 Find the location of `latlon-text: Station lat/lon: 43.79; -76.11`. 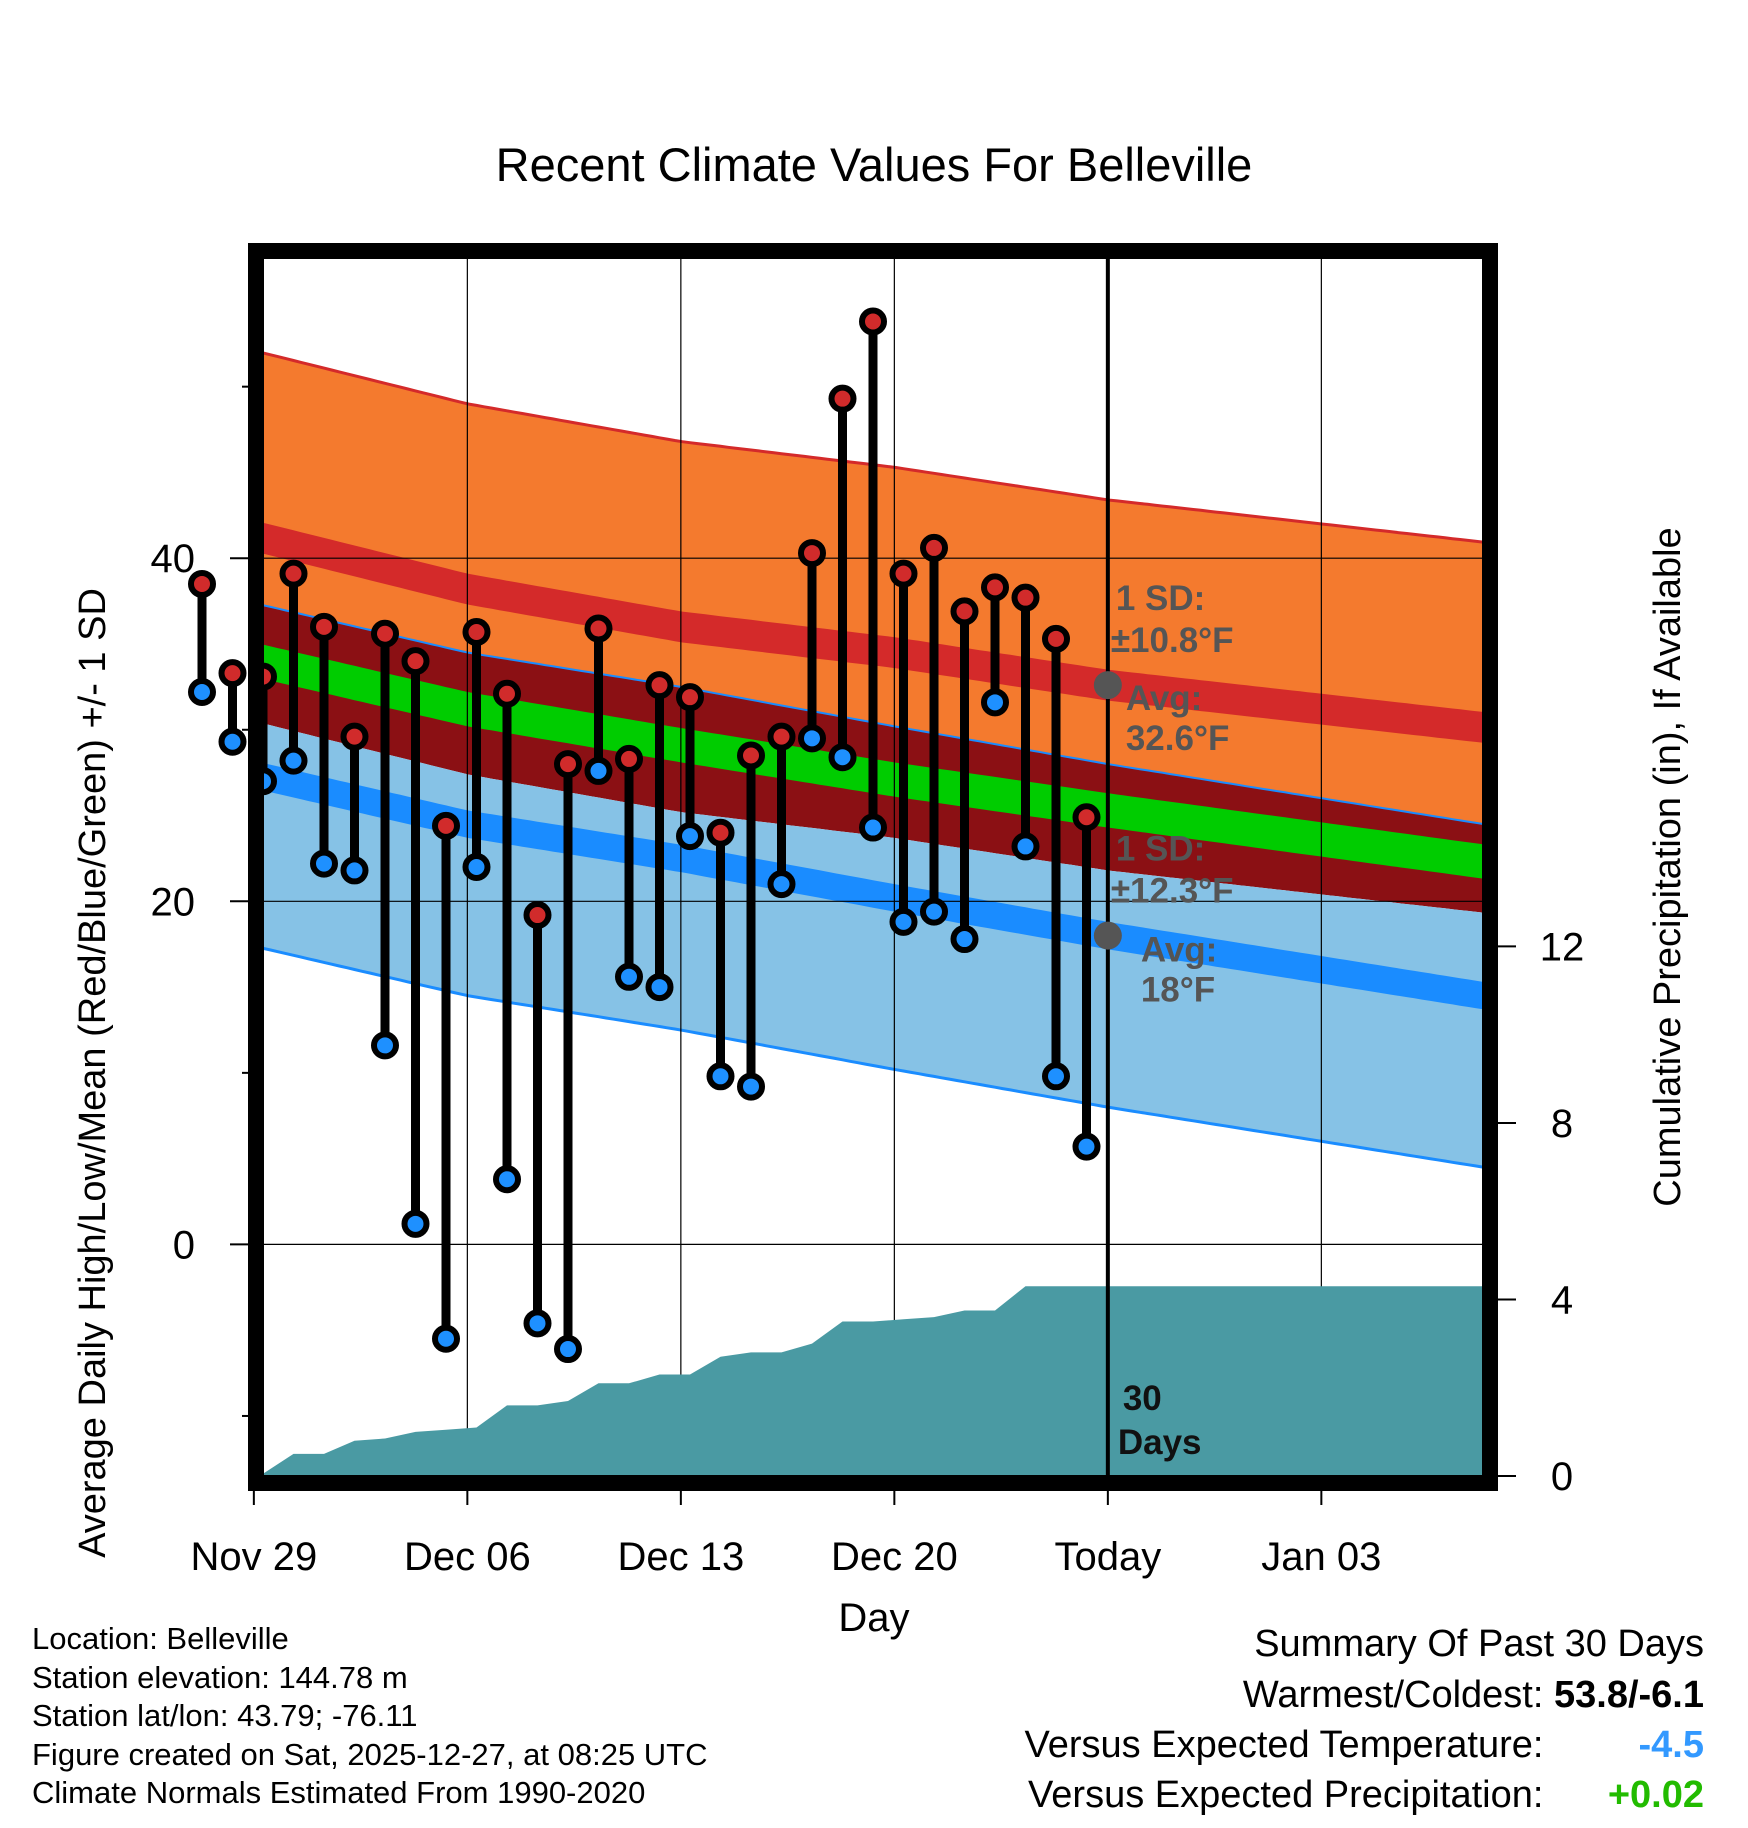

latlon-text: Station lat/lon: 43.79; -76.11 is located at coordinates (225, 1715).